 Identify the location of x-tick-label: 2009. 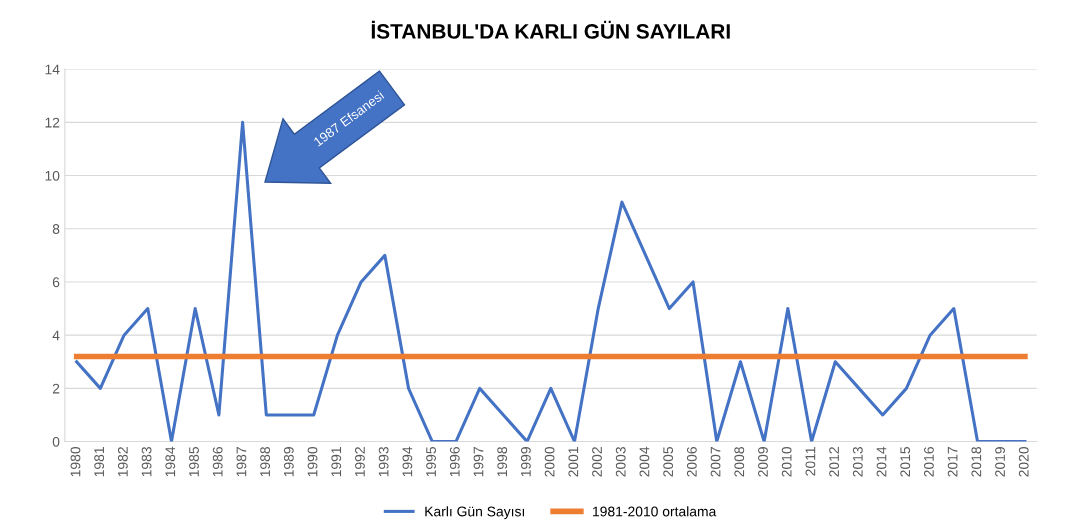
(763, 462).